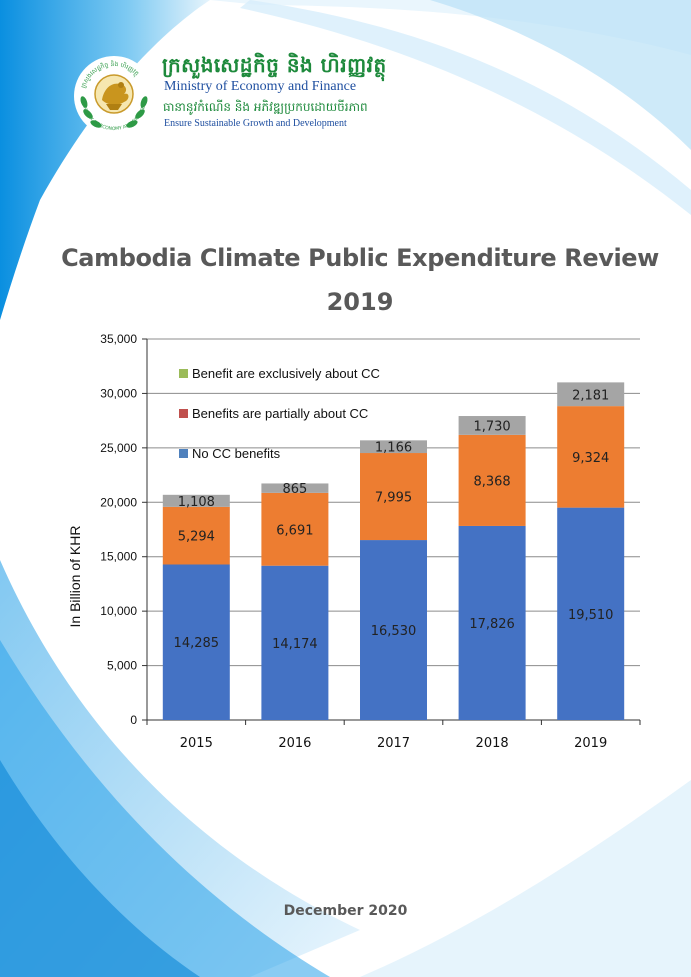 The image size is (691, 977). I want to click on document-title-year: 2019, so click(360, 302).